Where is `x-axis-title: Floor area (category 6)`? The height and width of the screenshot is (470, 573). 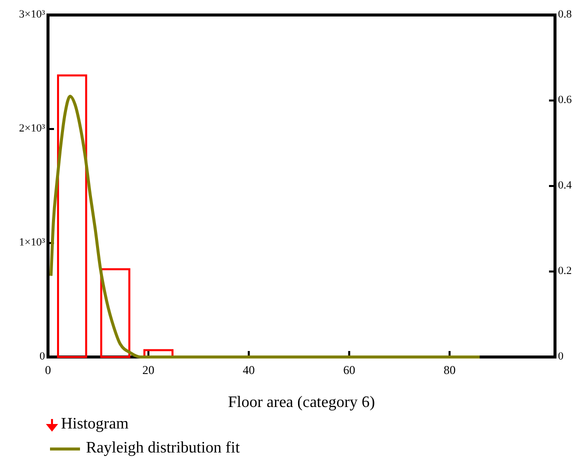
x-axis-title: Floor area (category 6) is located at coordinates (302, 402).